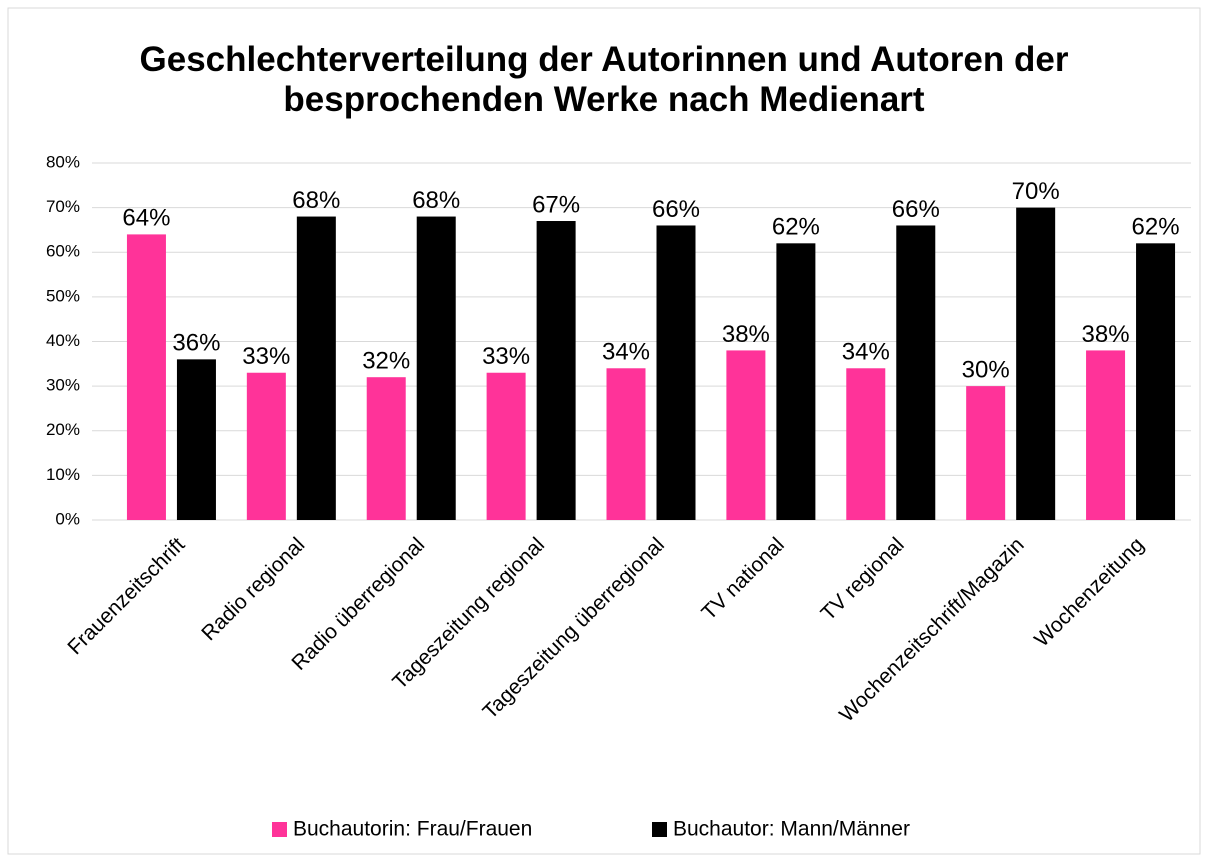 The image size is (1208, 862). Describe the element at coordinates (63, 161) in the screenshot. I see `y-tick-label: 80%` at that location.